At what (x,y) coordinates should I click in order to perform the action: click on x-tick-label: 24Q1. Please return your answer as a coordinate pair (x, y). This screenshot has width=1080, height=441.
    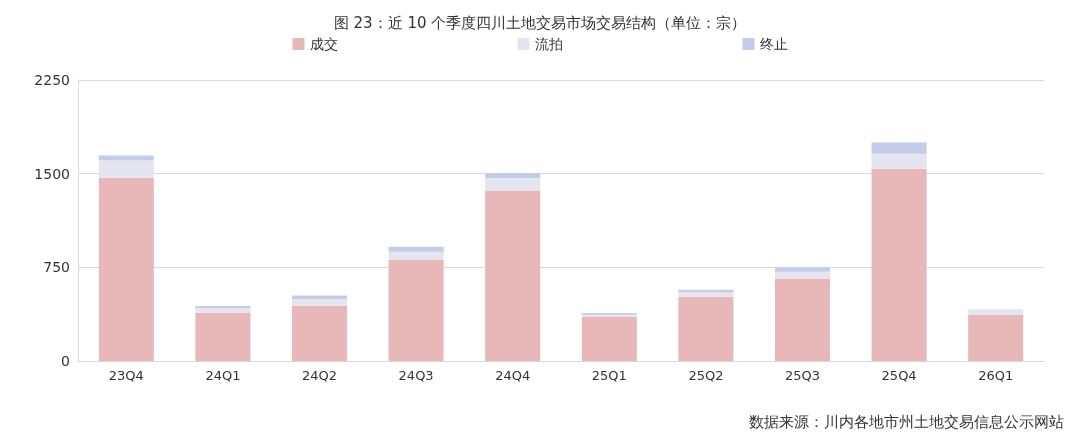
    Looking at the image, I should click on (223, 375).